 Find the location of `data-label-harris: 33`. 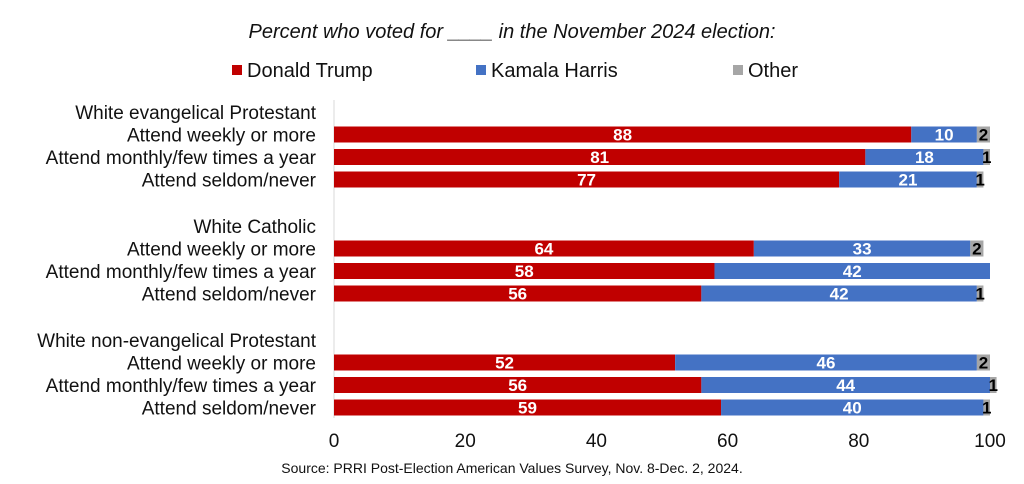

data-label-harris: 33 is located at coordinates (862, 249).